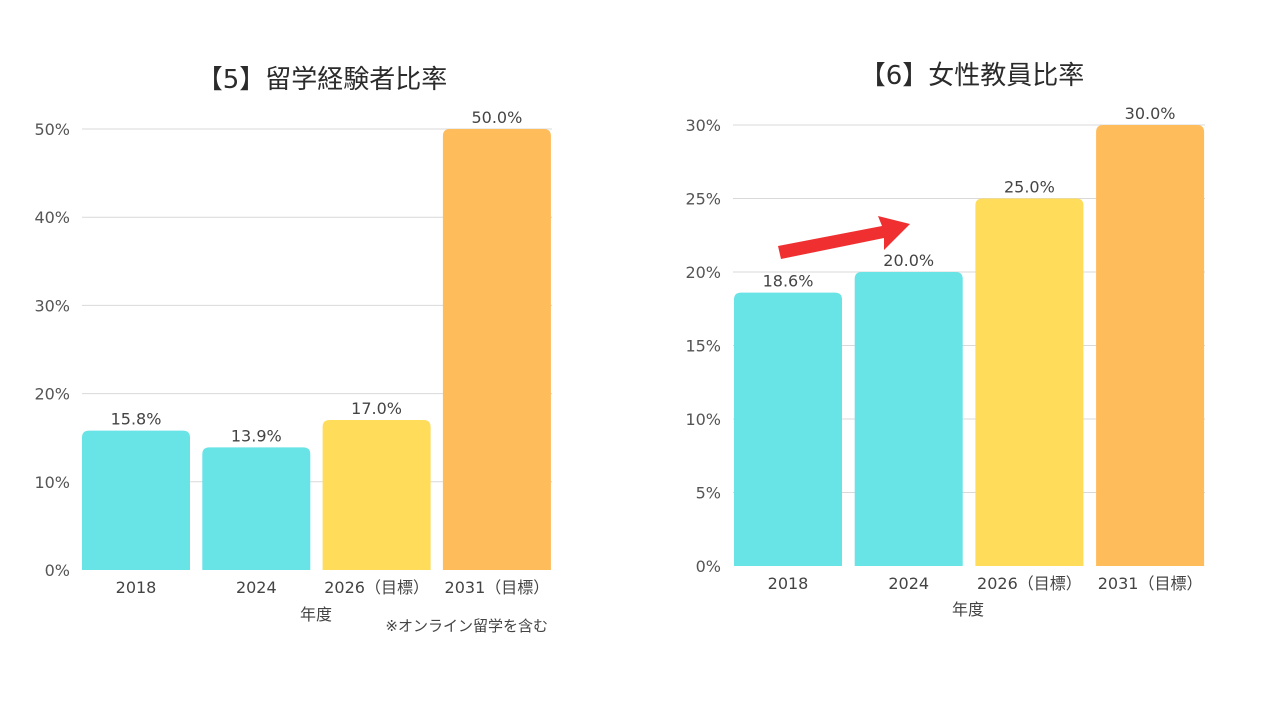  Describe the element at coordinates (1150, 113) in the screenshot. I see `bar-value-label: 30.0%` at that location.